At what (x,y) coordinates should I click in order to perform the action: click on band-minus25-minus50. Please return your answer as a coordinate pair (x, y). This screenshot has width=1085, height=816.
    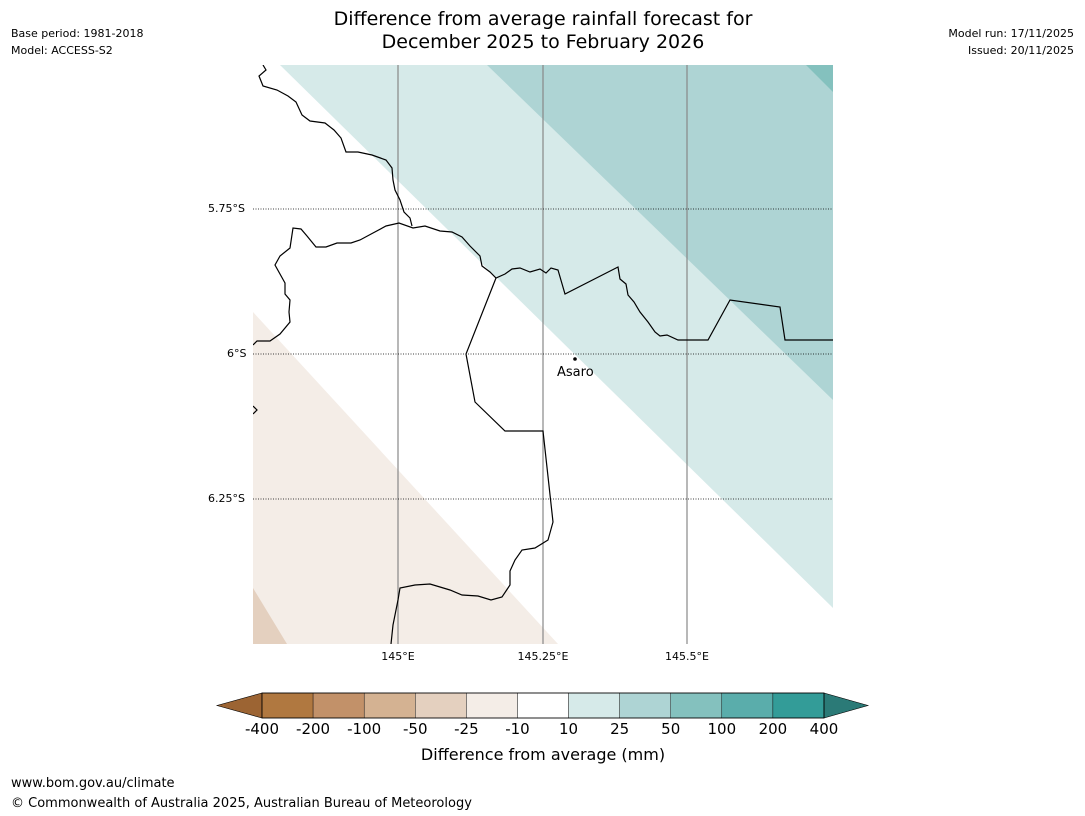
    Looking at the image, I should click on (270, 616).